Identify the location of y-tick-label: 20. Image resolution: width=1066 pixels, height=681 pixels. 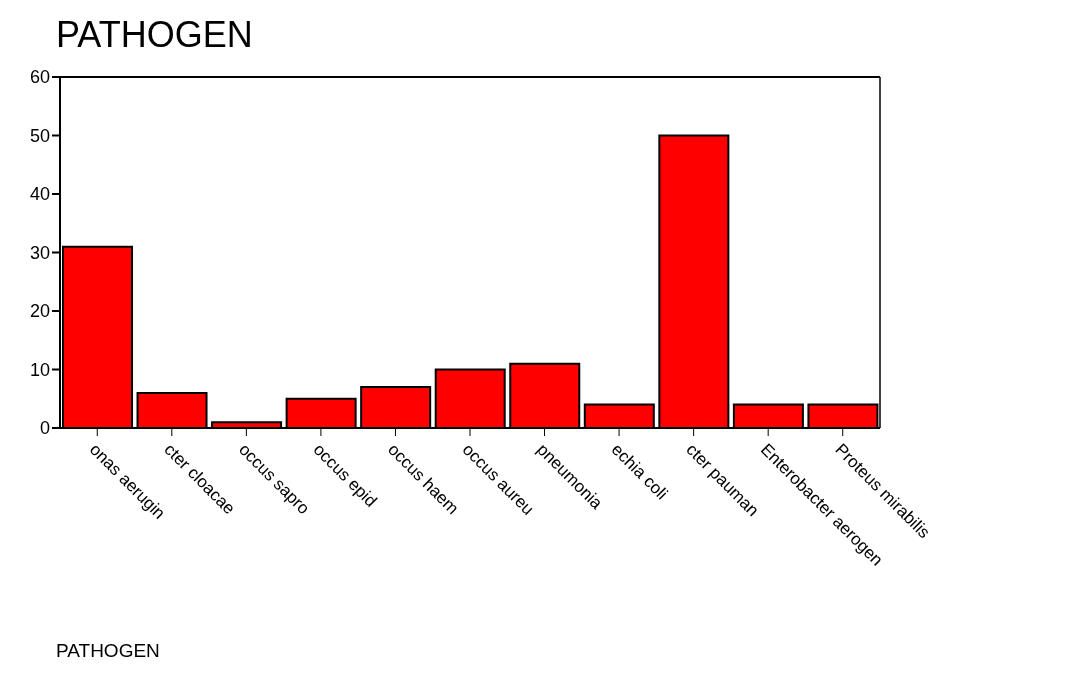
(39, 311).